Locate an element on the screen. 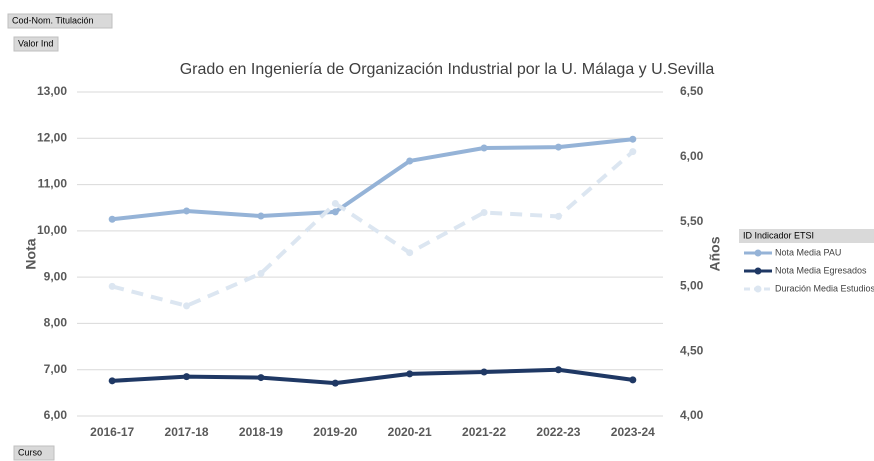  values-button is located at coordinates (36, 44).